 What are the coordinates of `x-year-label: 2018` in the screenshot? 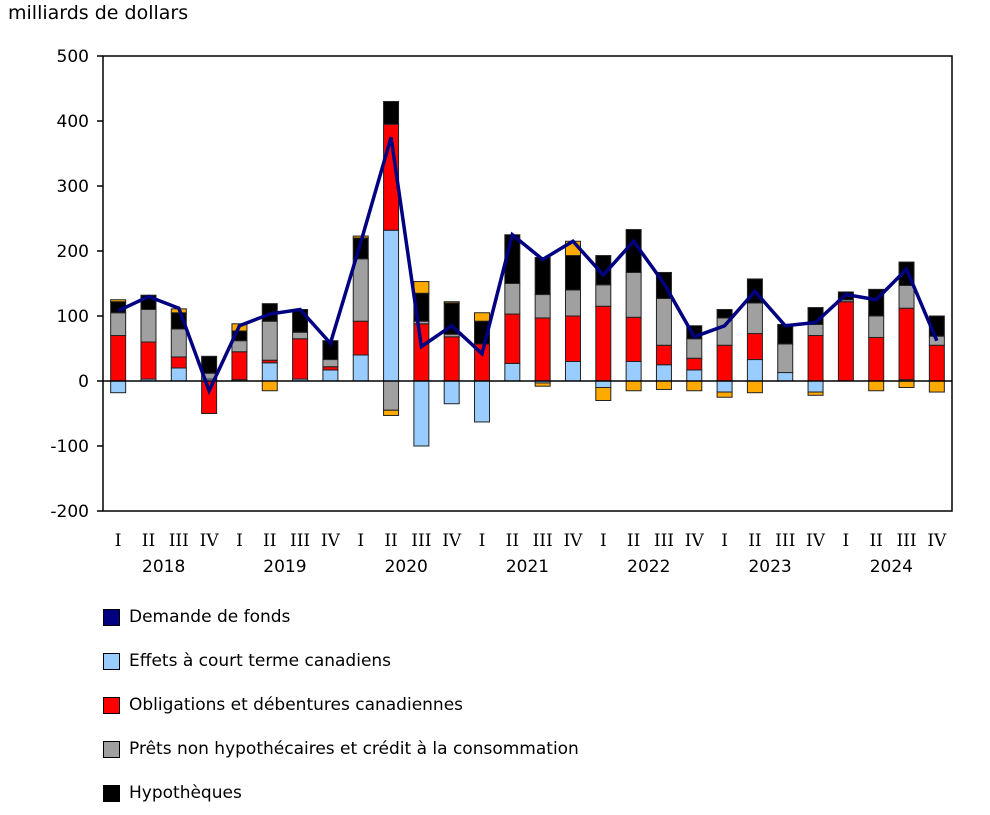 It's located at (163, 567).